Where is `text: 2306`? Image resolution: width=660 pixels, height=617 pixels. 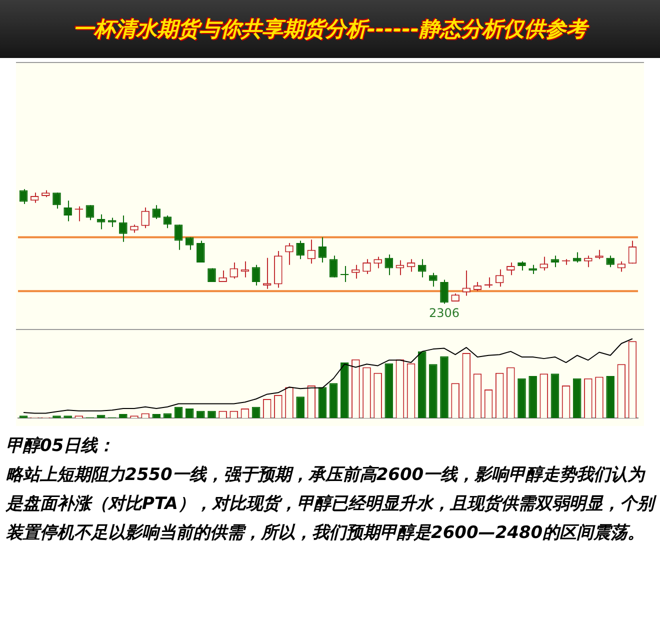 text: 2306 is located at coordinates (444, 313).